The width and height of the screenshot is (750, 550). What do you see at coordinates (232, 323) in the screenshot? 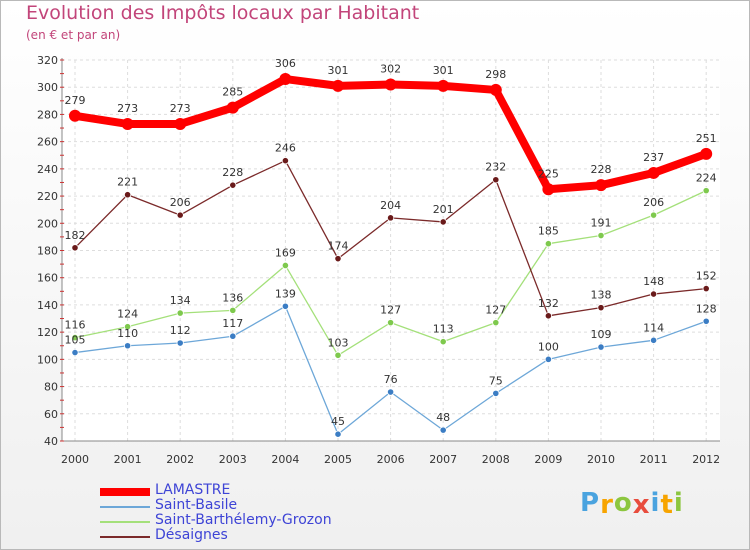
I see `data-label: 117` at bounding box center [232, 323].